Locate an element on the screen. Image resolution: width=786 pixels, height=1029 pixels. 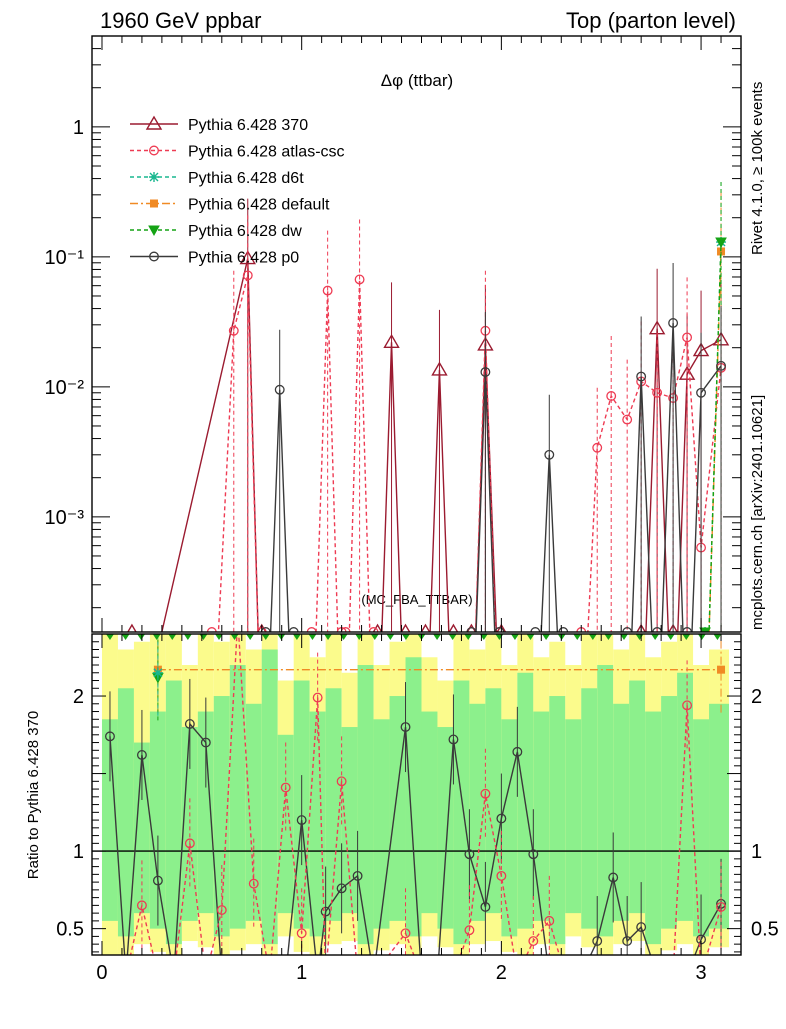
ratio-ytick-label: 1 is located at coordinates (78, 852).